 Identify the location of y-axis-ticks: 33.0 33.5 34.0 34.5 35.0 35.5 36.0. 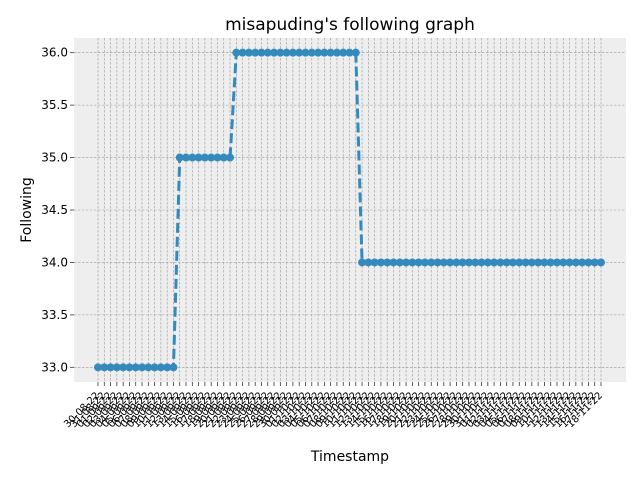
(57, 210).